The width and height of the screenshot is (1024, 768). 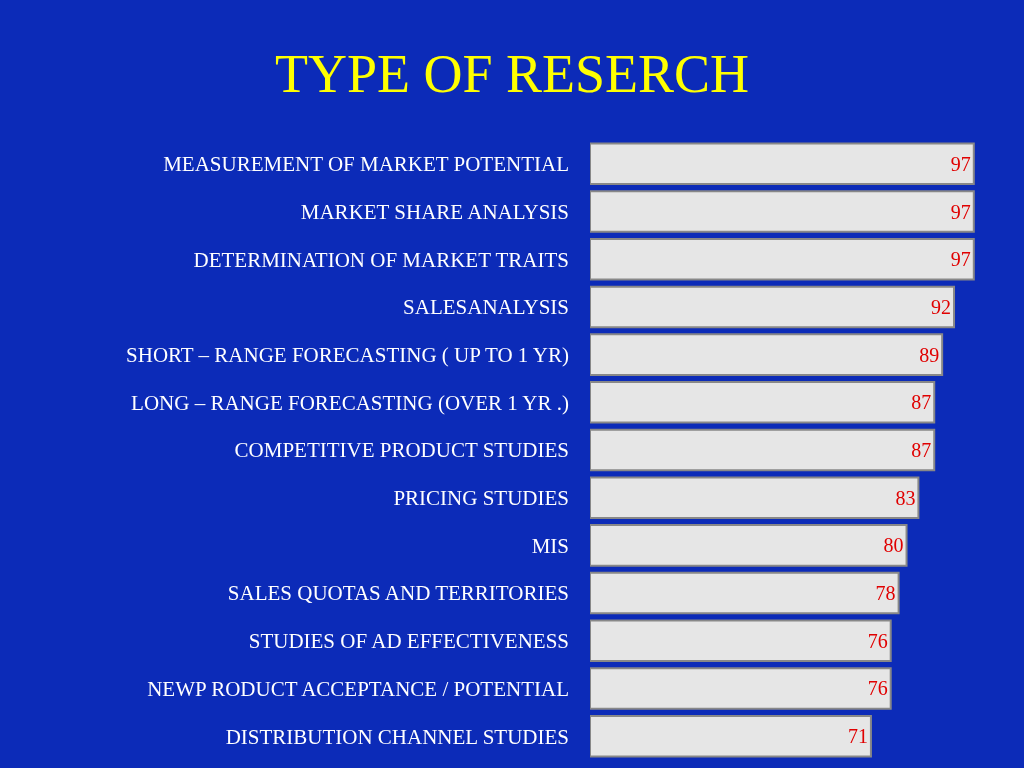 I want to click on y-tick-label: NEWP RODUCT ACCEPTANCE / POTENTIAL, so click(x=358, y=688).